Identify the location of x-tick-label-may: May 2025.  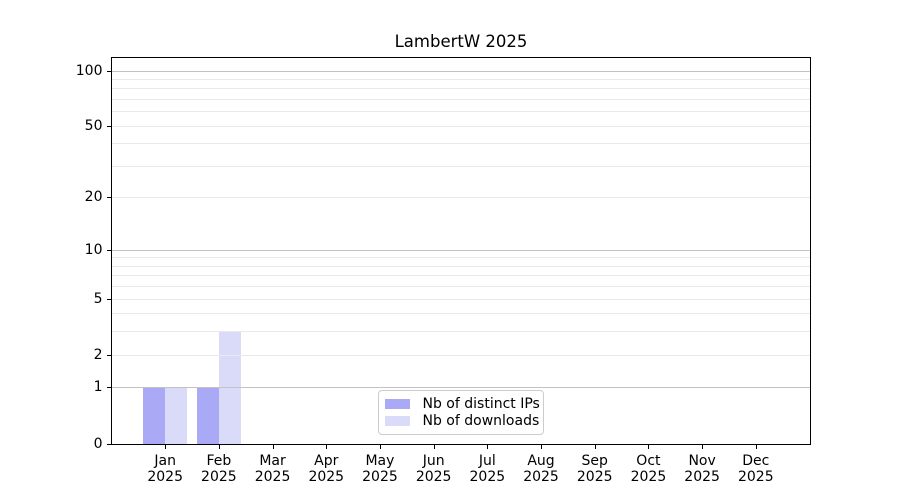
(380, 469).